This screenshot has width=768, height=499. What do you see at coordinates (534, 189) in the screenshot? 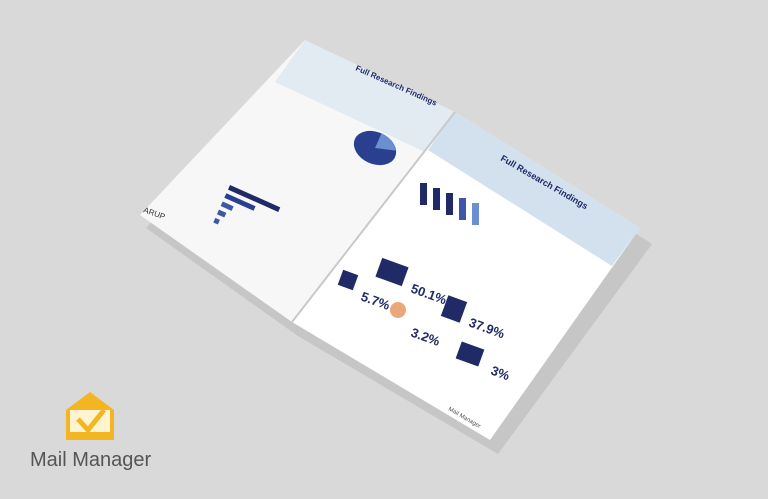
I see `right-header-band` at bounding box center [534, 189].